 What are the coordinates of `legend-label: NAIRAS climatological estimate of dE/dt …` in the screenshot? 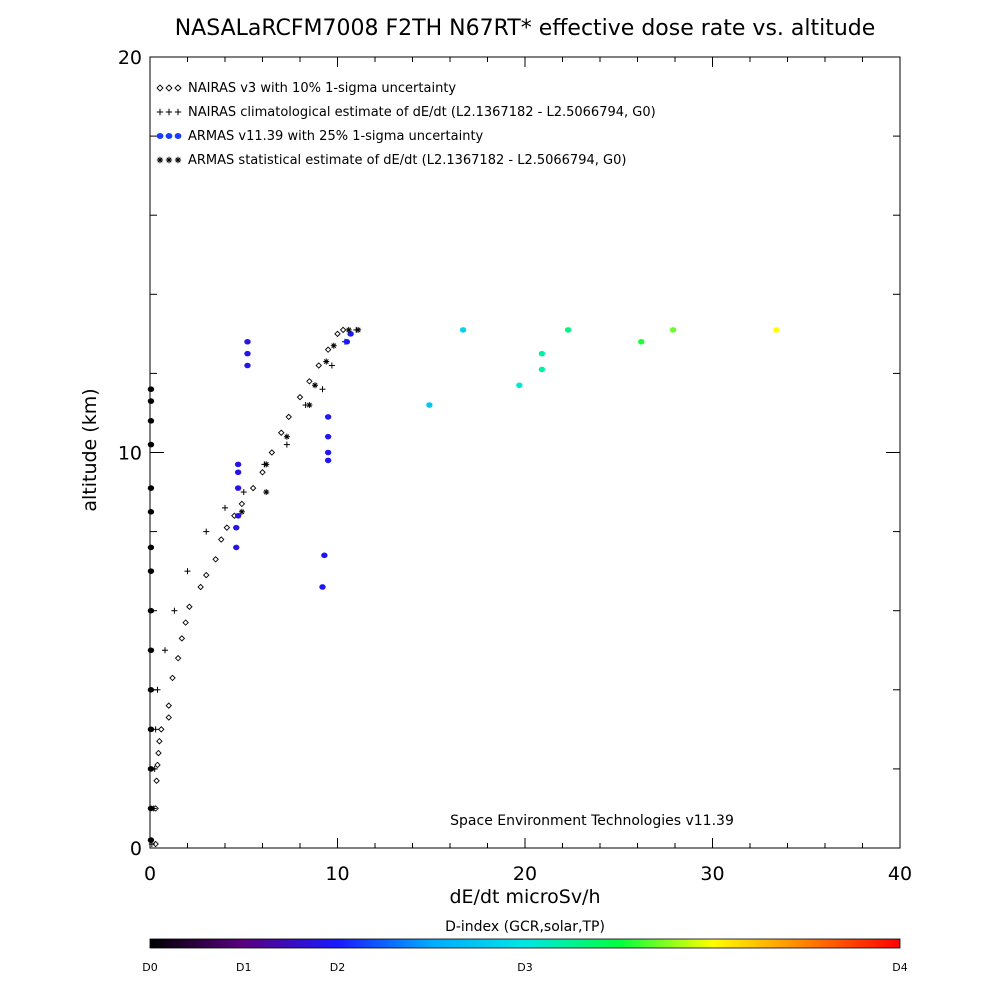 It's located at (422, 112).